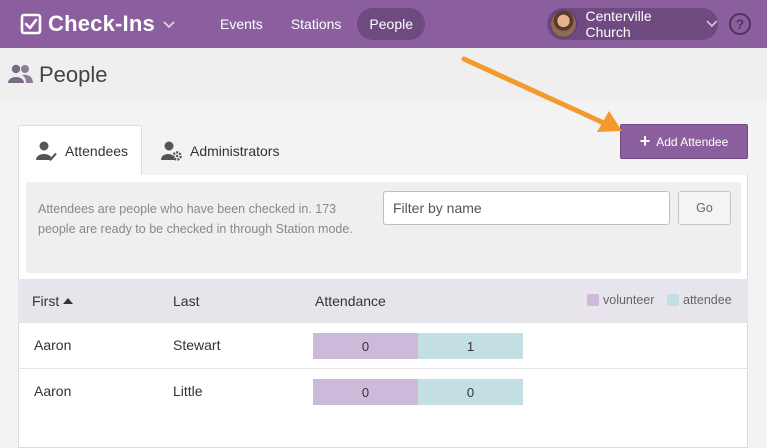 Image resolution: width=767 pixels, height=448 pixels. I want to click on nav-stations: Stations, so click(316, 24).